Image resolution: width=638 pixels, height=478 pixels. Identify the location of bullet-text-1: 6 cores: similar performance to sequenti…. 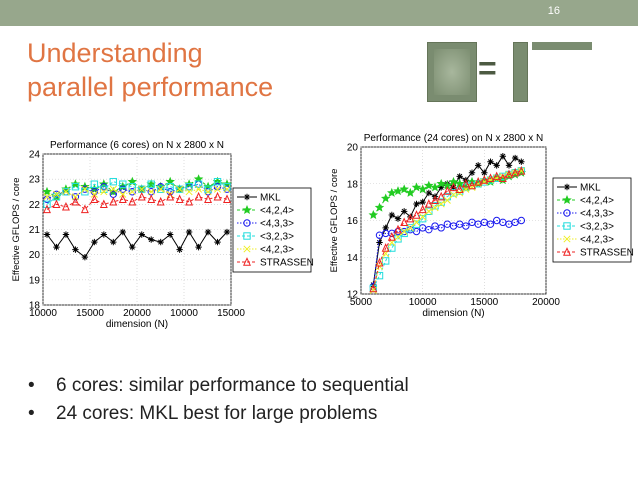
(232, 385).